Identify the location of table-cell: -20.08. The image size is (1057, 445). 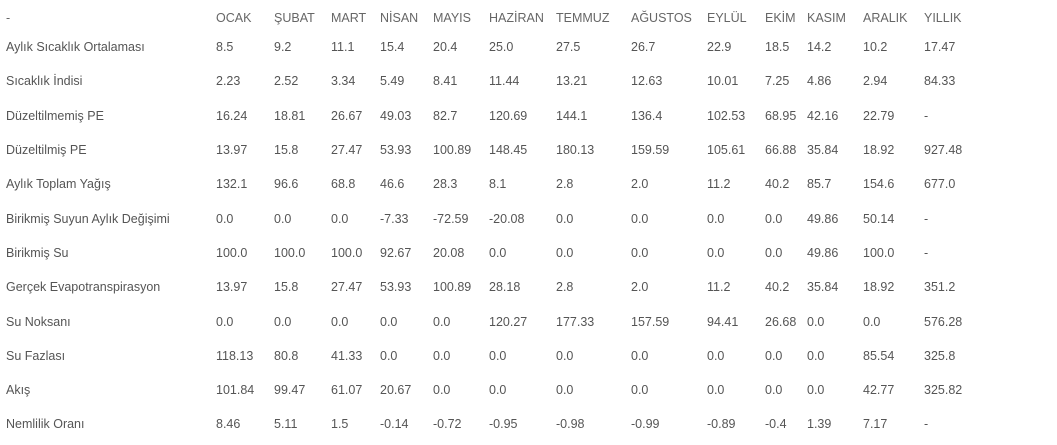
(507, 218).